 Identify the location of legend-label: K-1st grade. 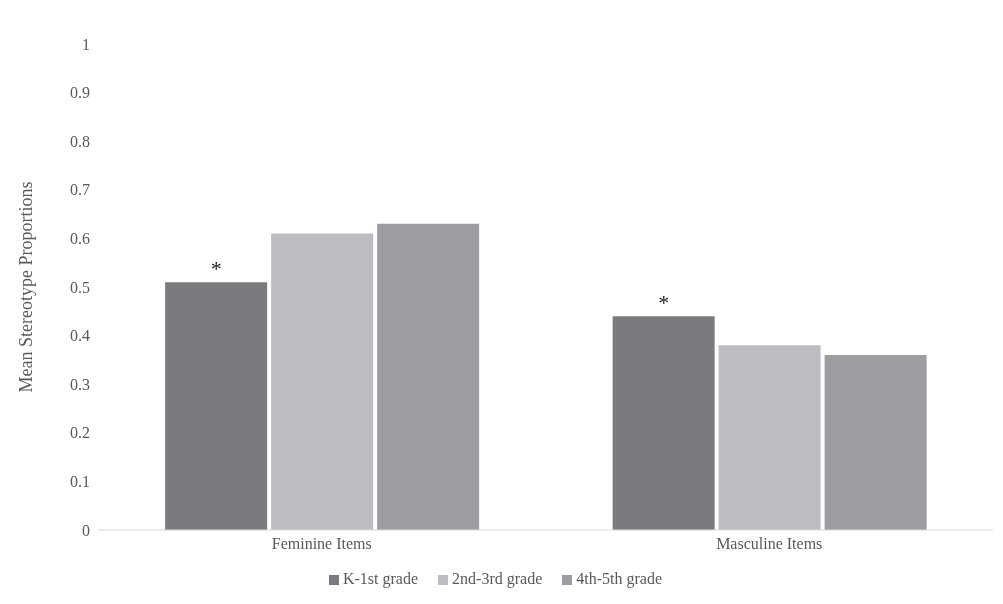
(380, 578).